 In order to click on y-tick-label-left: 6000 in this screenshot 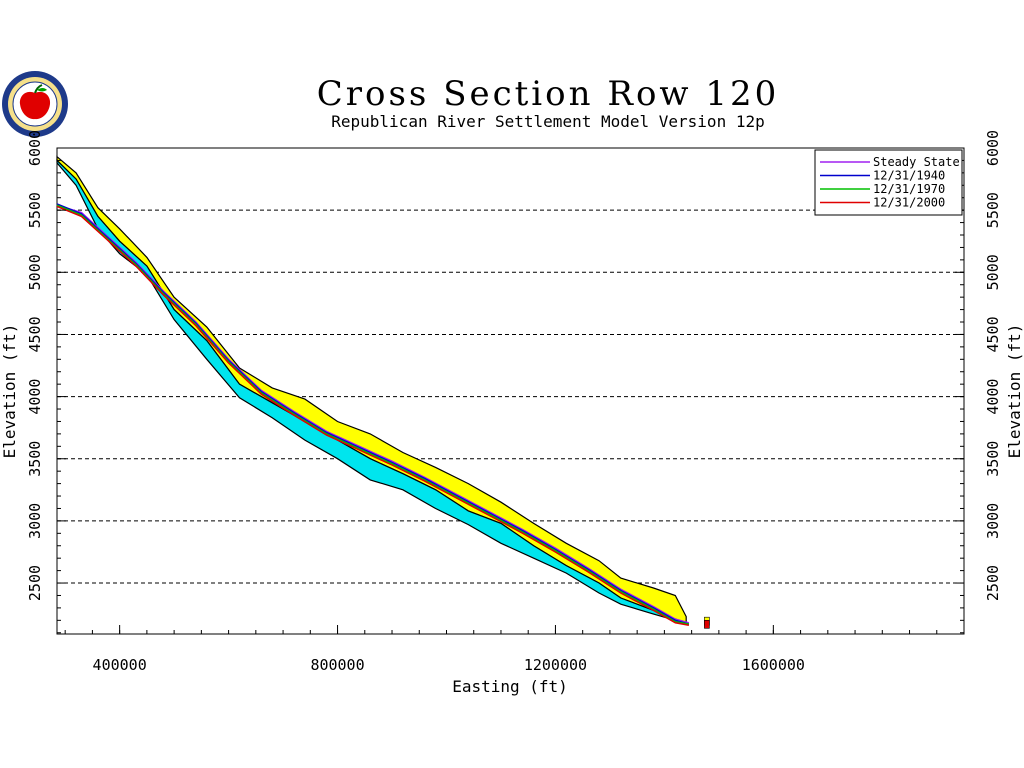, I will do `click(35, 148)`.